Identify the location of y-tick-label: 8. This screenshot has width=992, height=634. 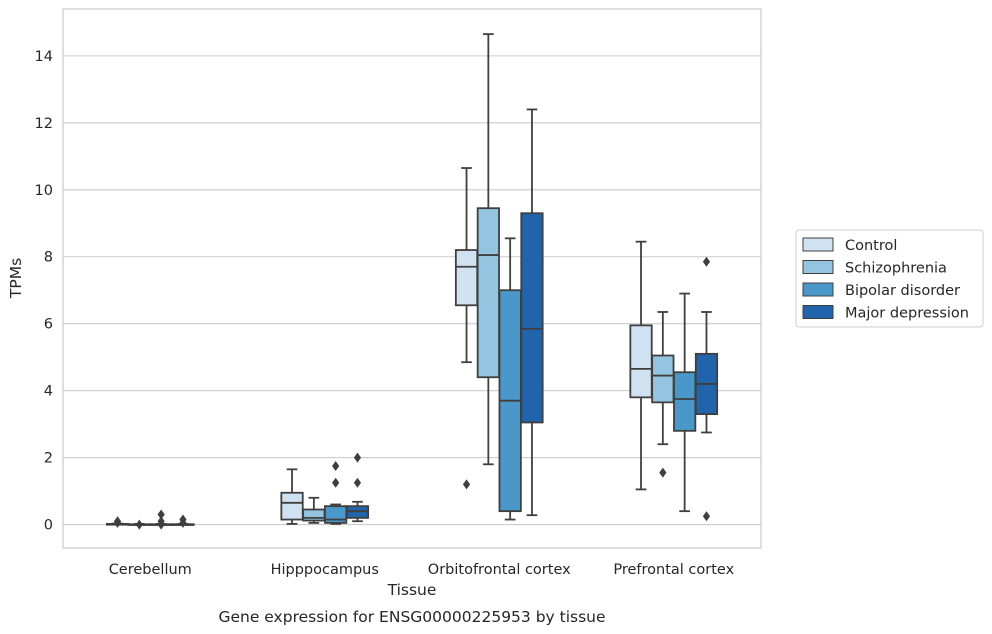
(48, 258).